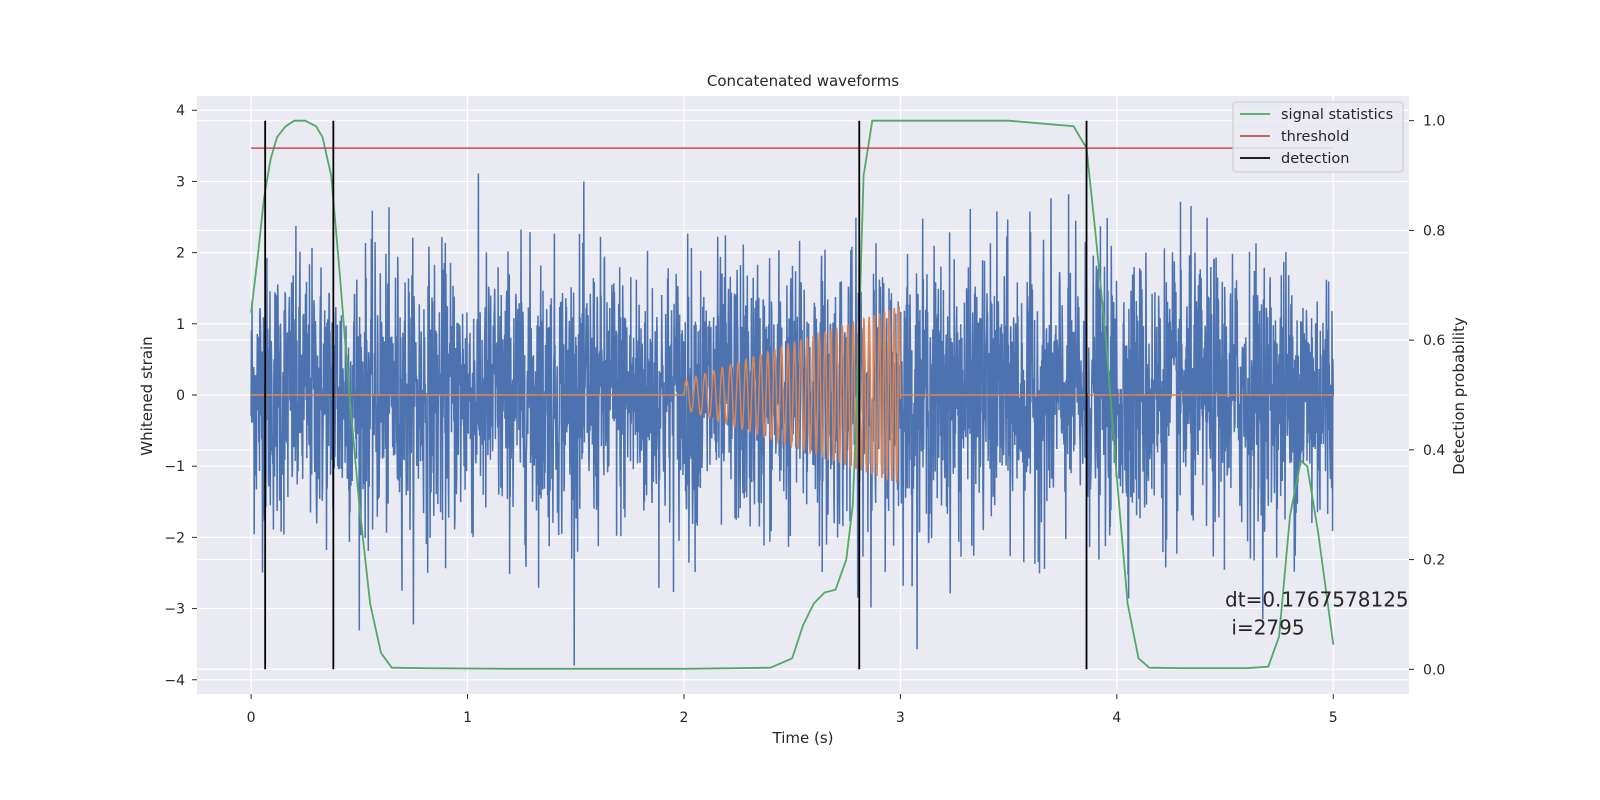 Image resolution: width=1600 pixels, height=800 pixels. What do you see at coordinates (174, 467) in the screenshot?
I see `y-tick-label-left: −1` at bounding box center [174, 467].